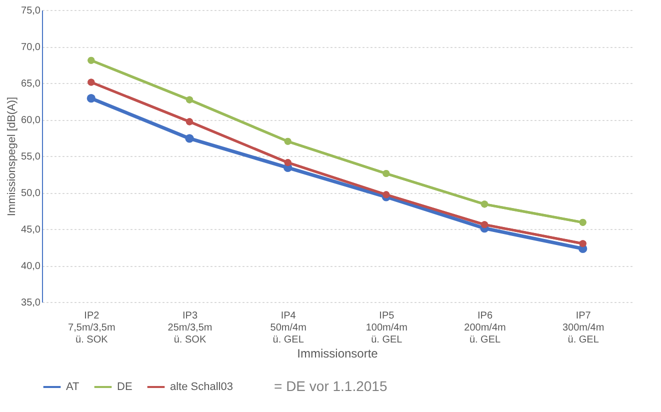 The height and width of the screenshot is (412, 661). I want to click on y-tick-label: 40,0, so click(31, 266).